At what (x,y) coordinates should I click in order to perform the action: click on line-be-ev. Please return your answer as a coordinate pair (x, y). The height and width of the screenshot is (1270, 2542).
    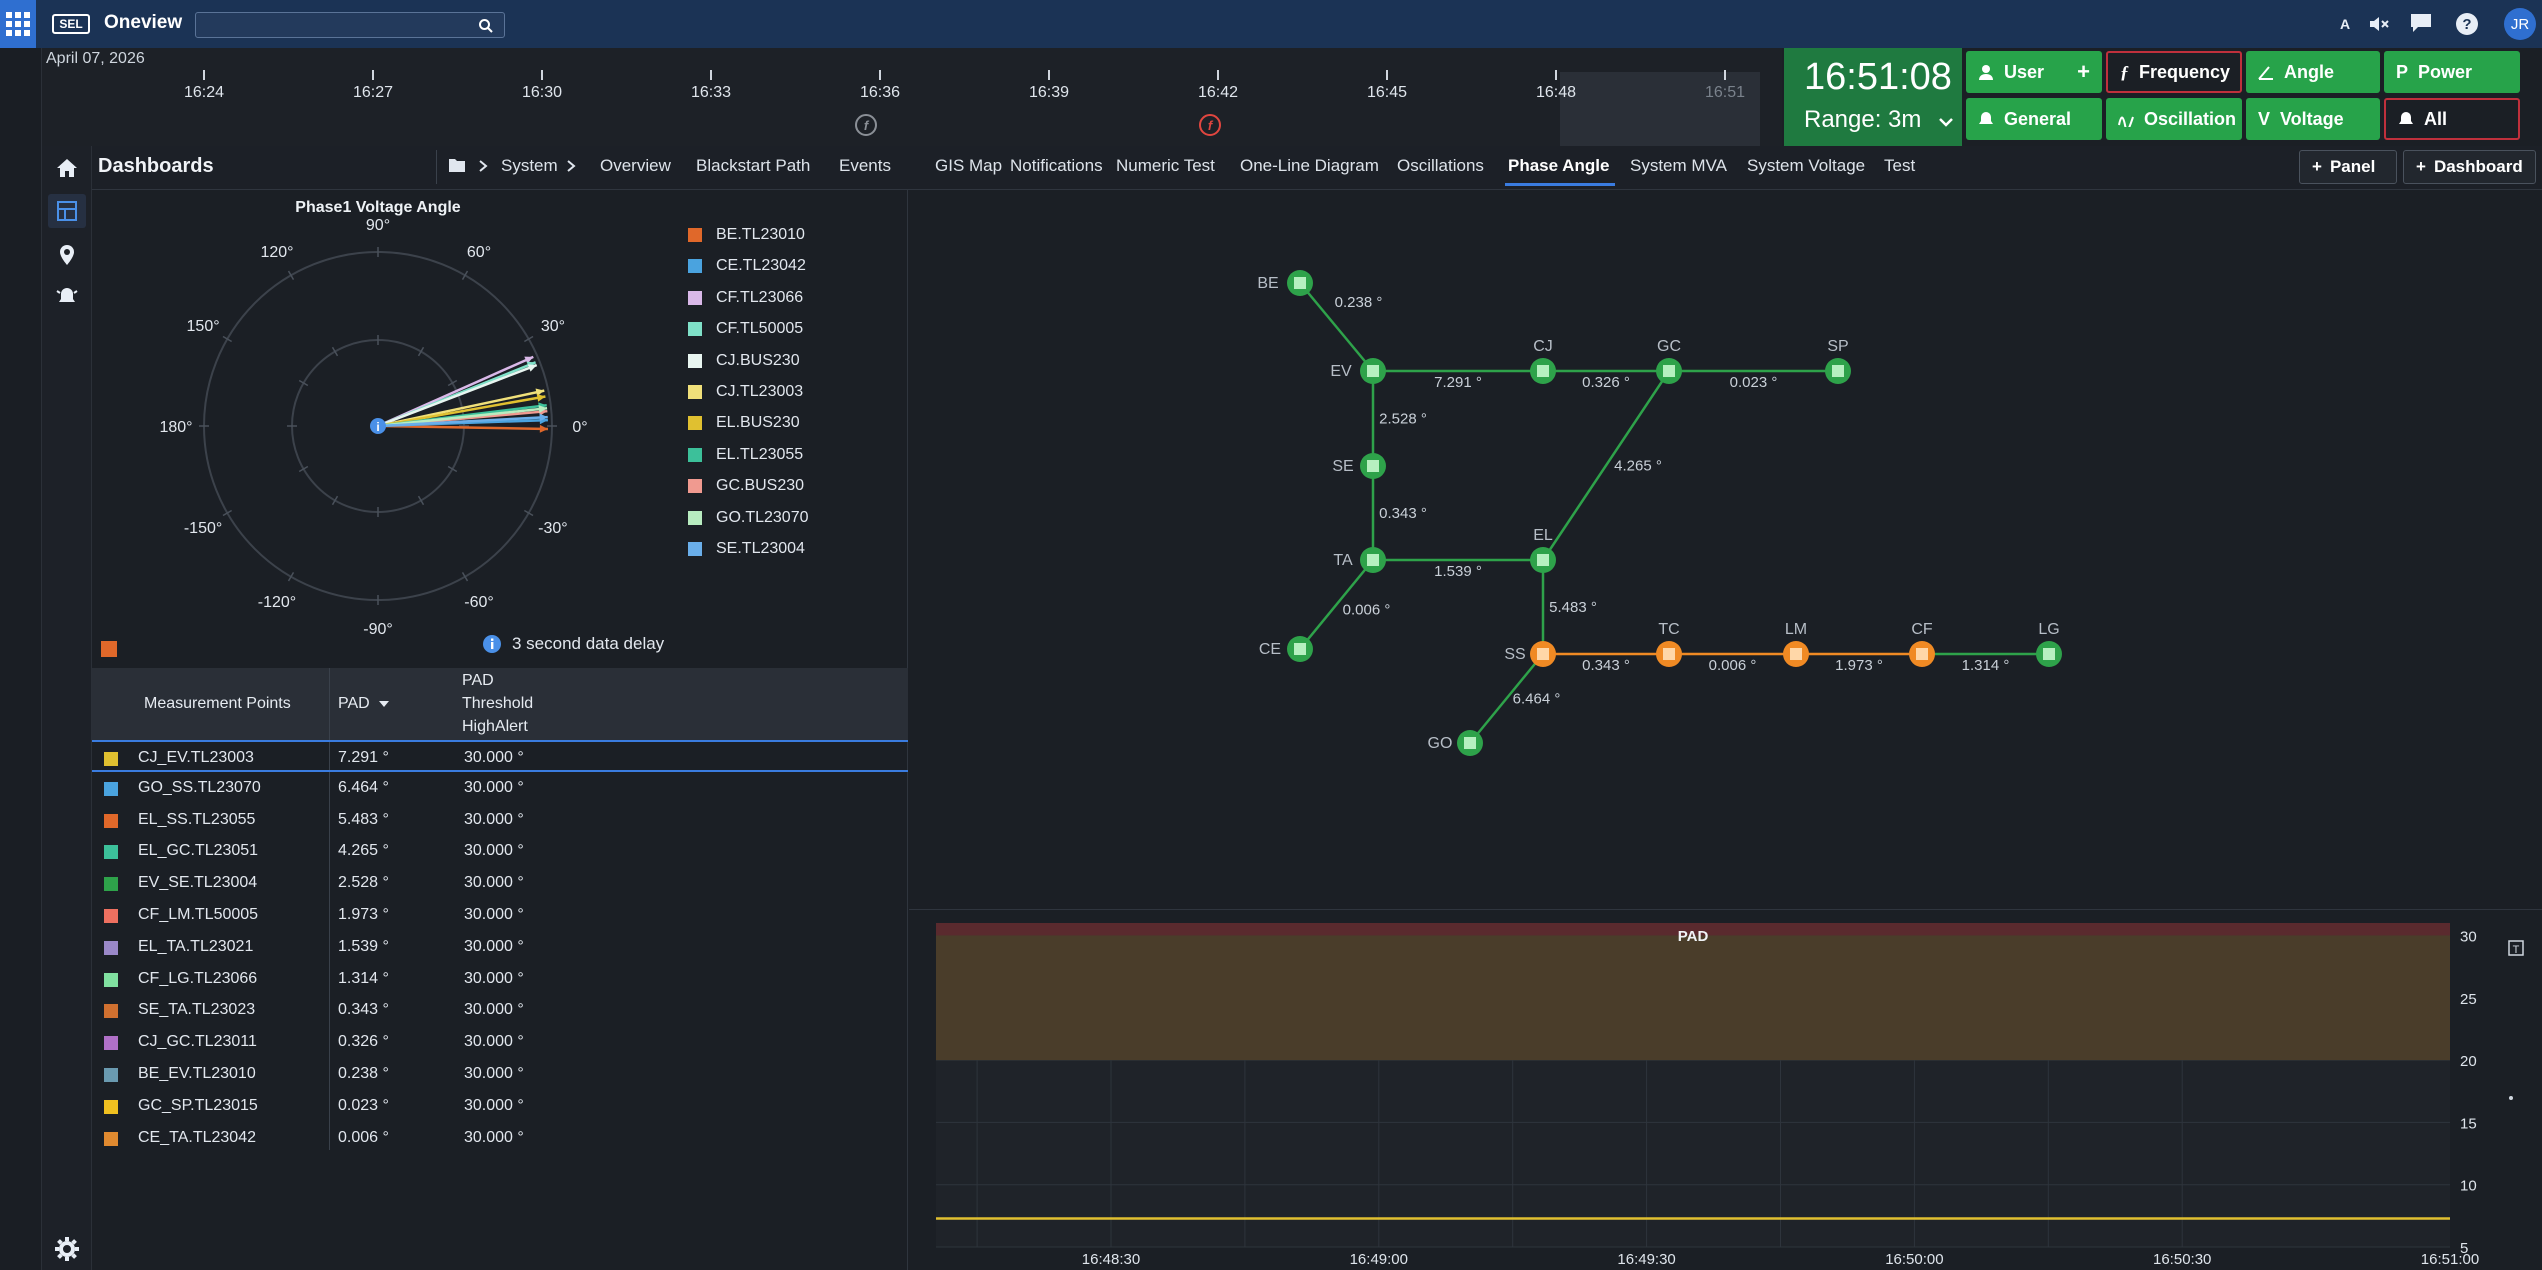
    Looking at the image, I should click on (1336, 327).